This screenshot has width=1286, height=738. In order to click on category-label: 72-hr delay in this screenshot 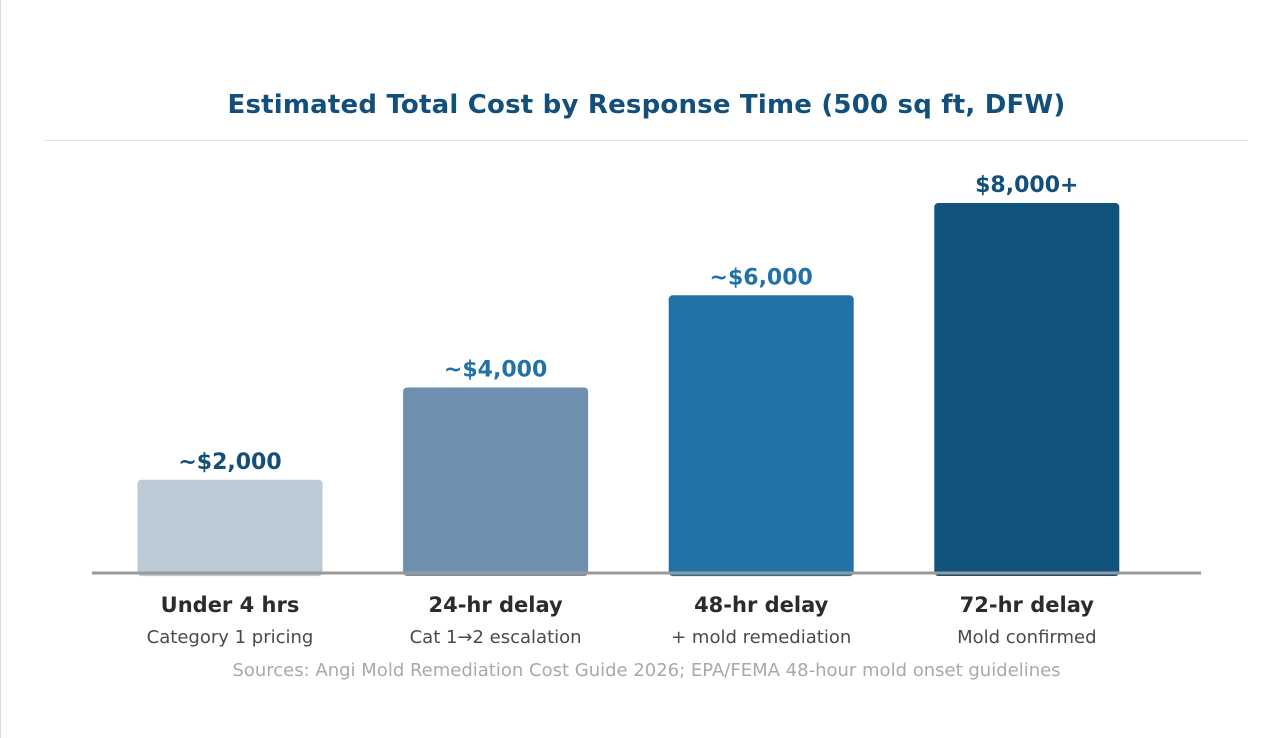, I will do `click(1027, 605)`.